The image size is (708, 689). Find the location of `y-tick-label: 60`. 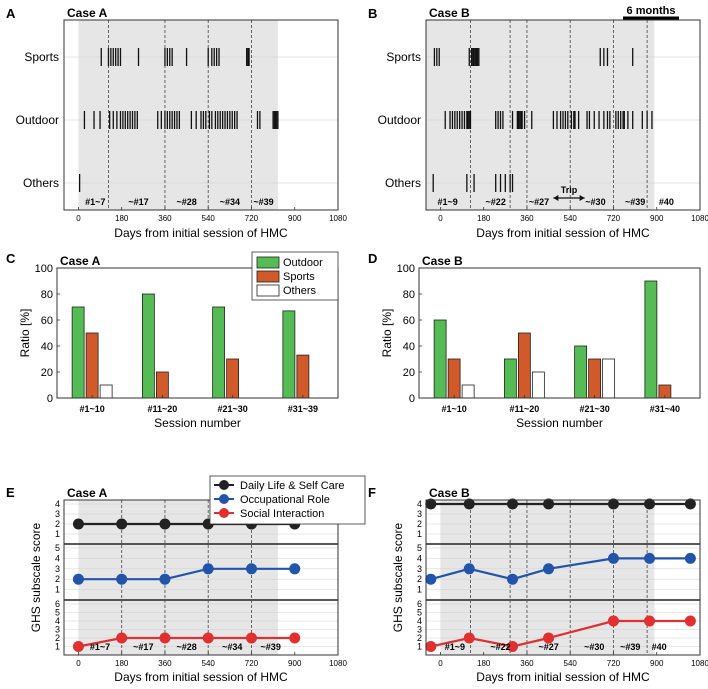

y-tick-label: 60 is located at coordinates (47, 321).